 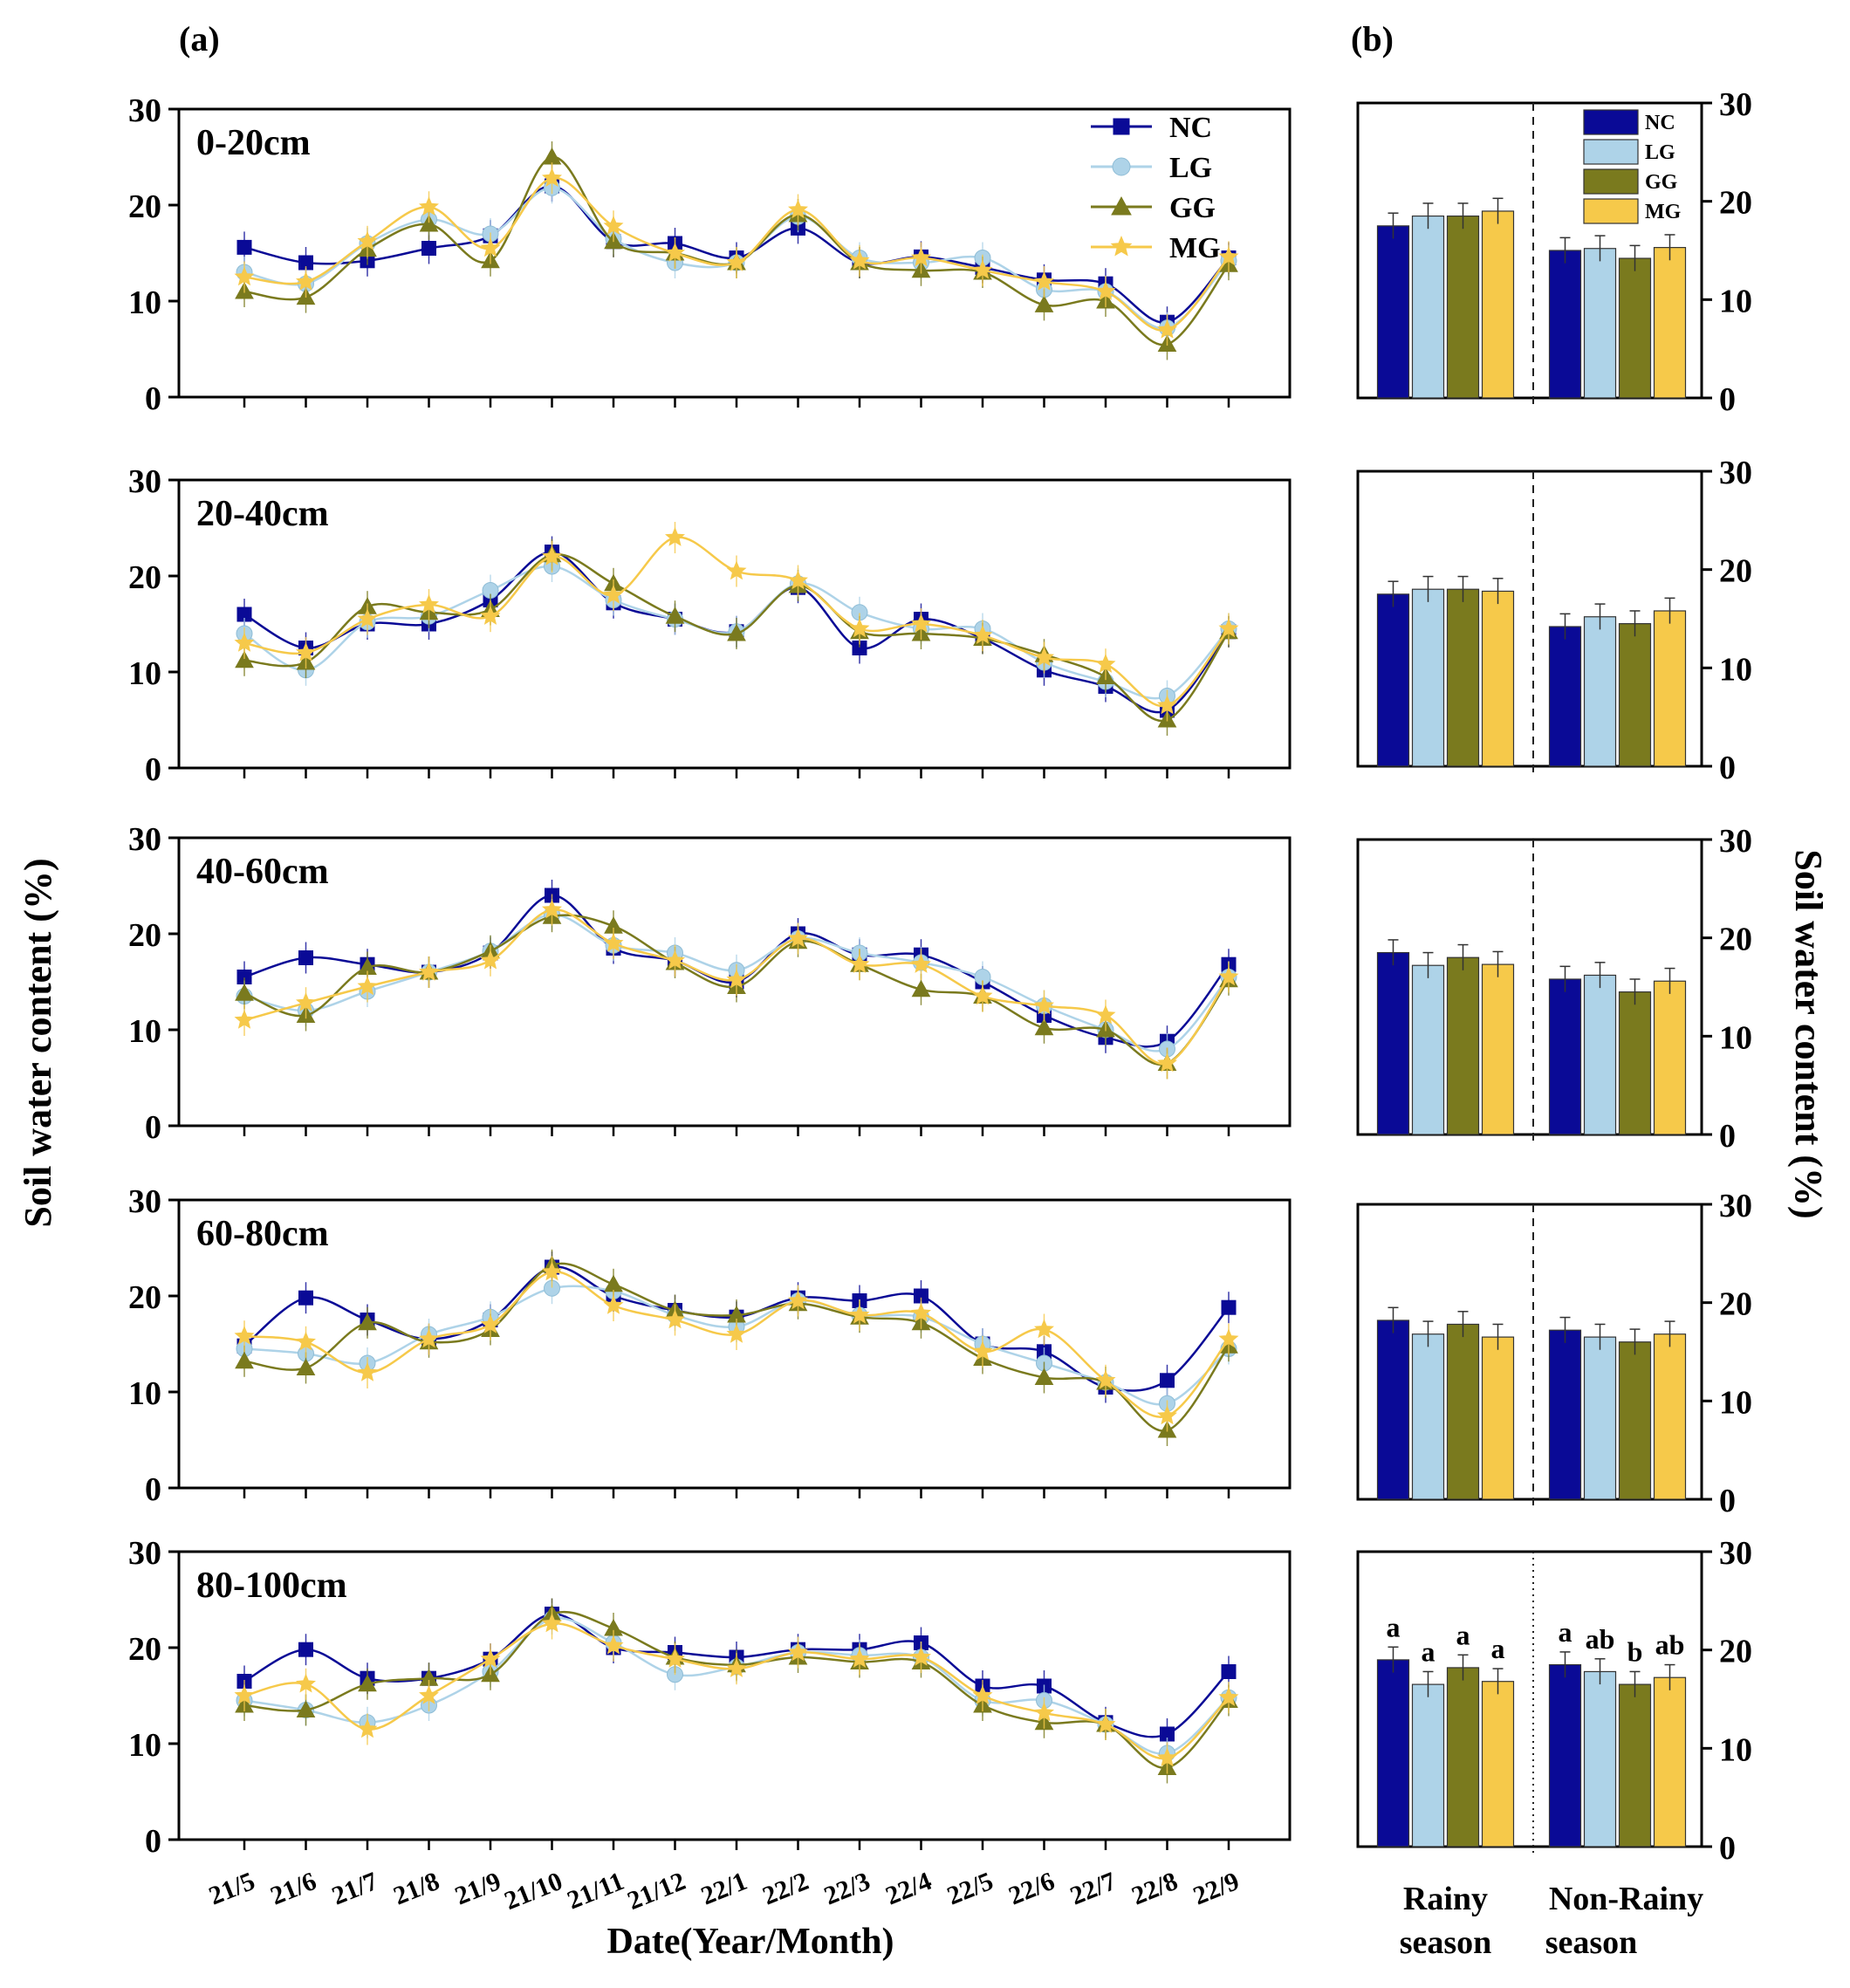 I want to click on line-panel-40-60cm: 0 10 20 30 40-60cm, so click(x=710, y=983).